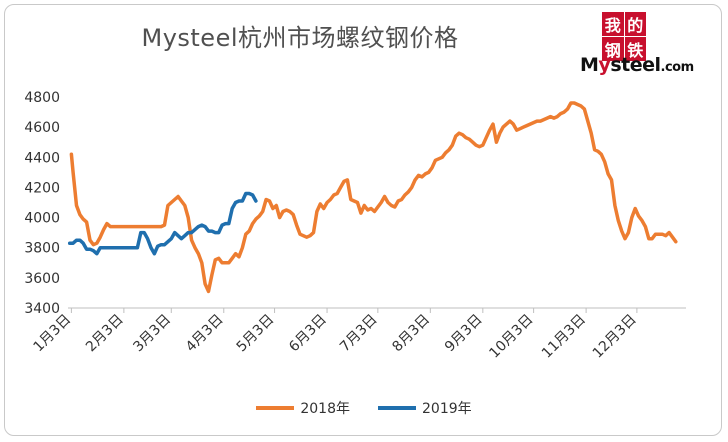 This screenshot has width=728, height=442. What do you see at coordinates (275, 408) in the screenshot?
I see `legend-swatch-2018` at bounding box center [275, 408].